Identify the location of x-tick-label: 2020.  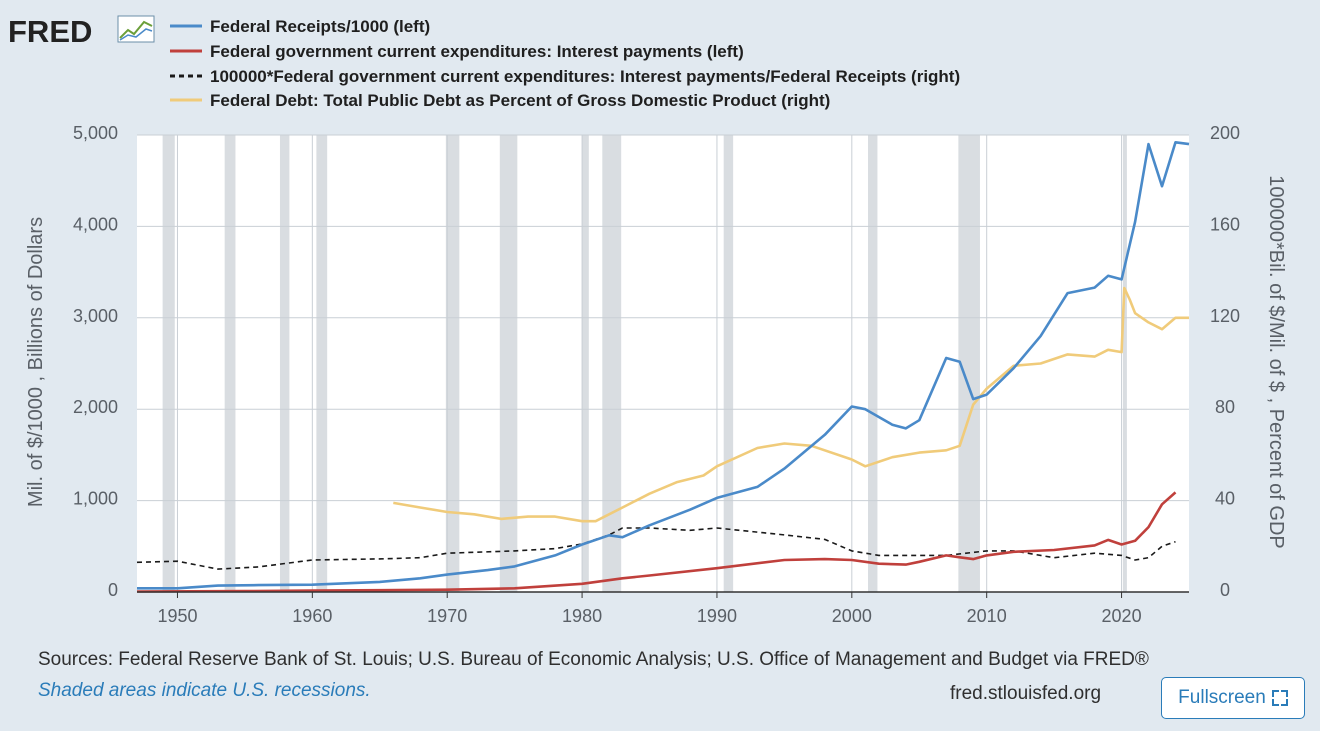
(1122, 616).